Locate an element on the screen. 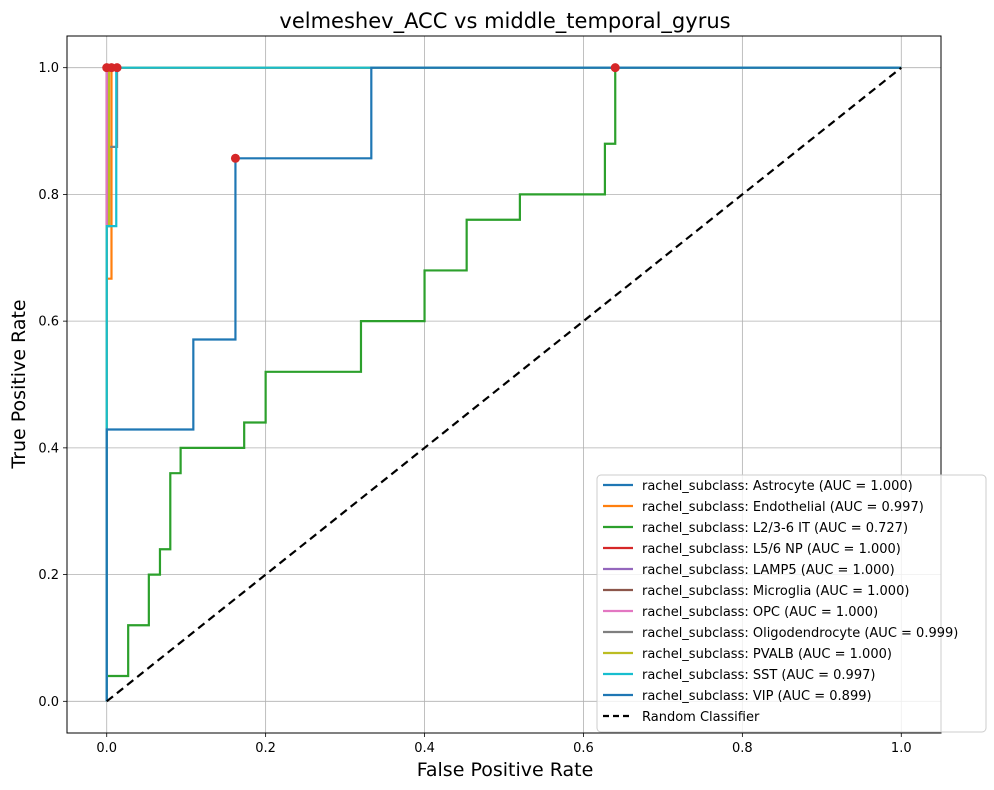 Image resolution: width=994 pixels, height=790 pixels. x-tick-label: 0.8 is located at coordinates (742, 748).